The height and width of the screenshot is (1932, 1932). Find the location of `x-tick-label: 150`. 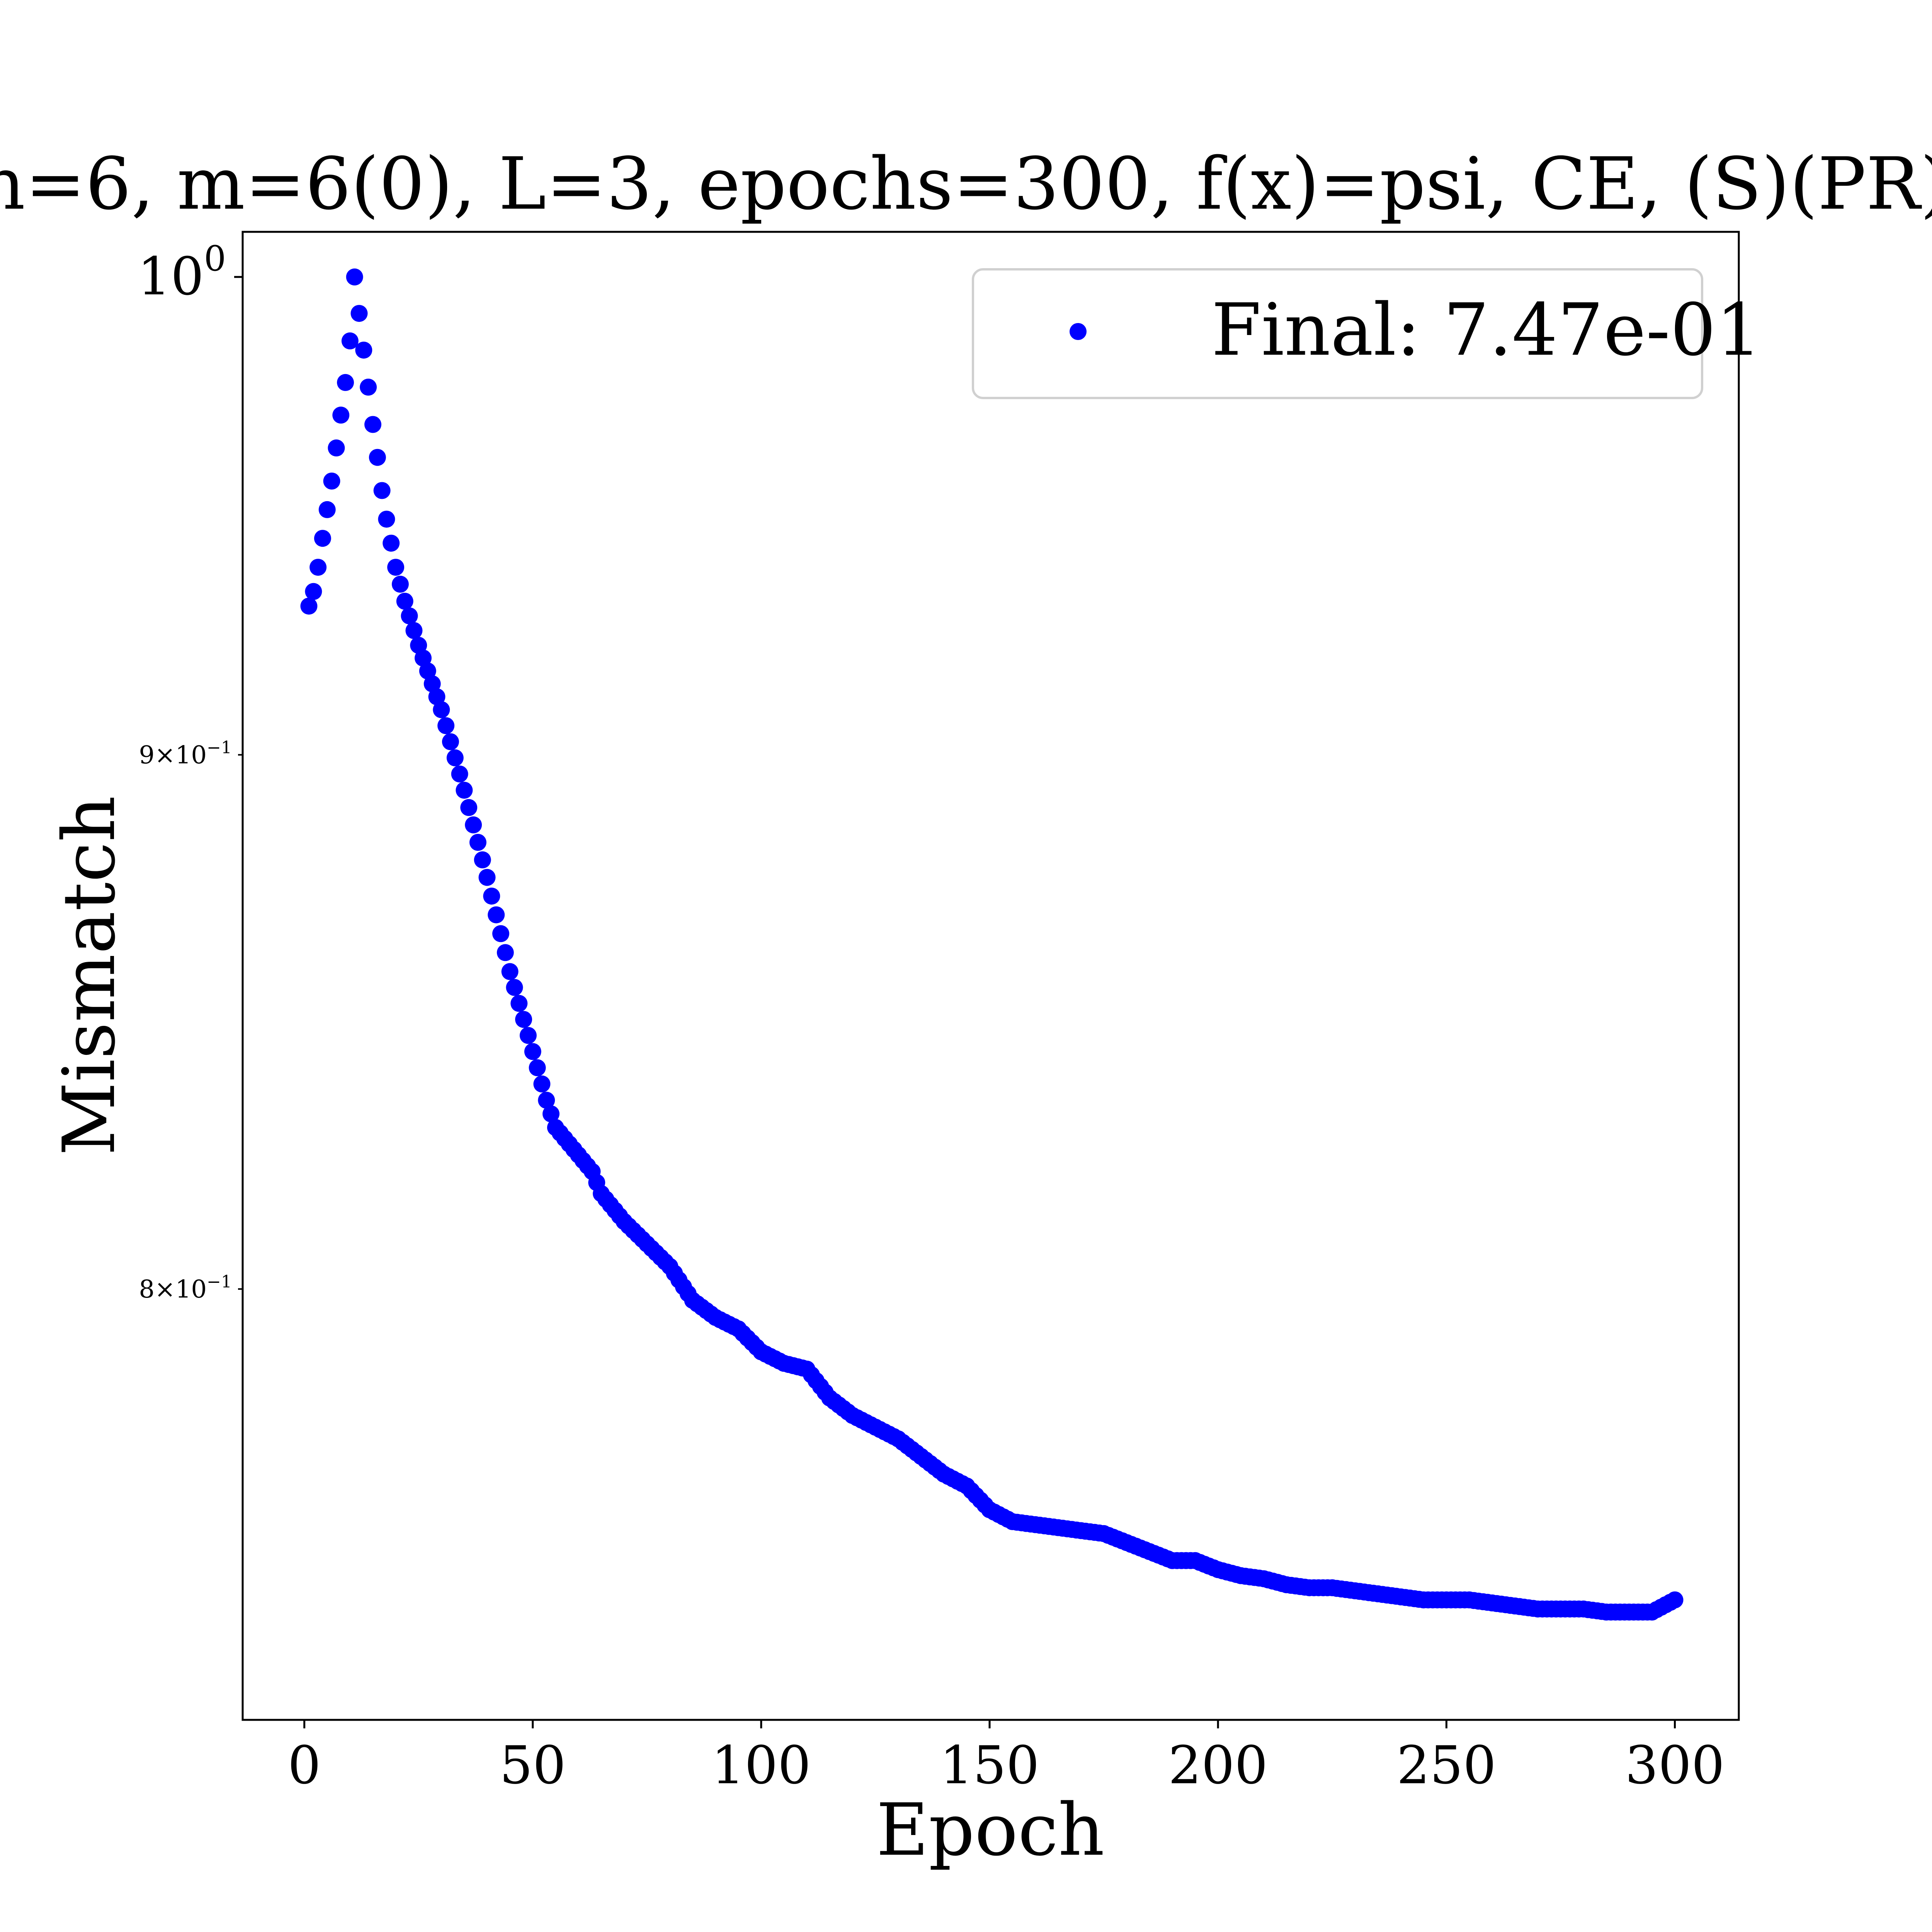

x-tick-label: 150 is located at coordinates (990, 1766).